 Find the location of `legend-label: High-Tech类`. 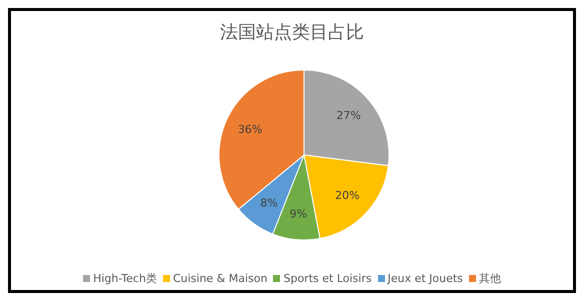

legend-label: High-Tech类 is located at coordinates (125, 278).